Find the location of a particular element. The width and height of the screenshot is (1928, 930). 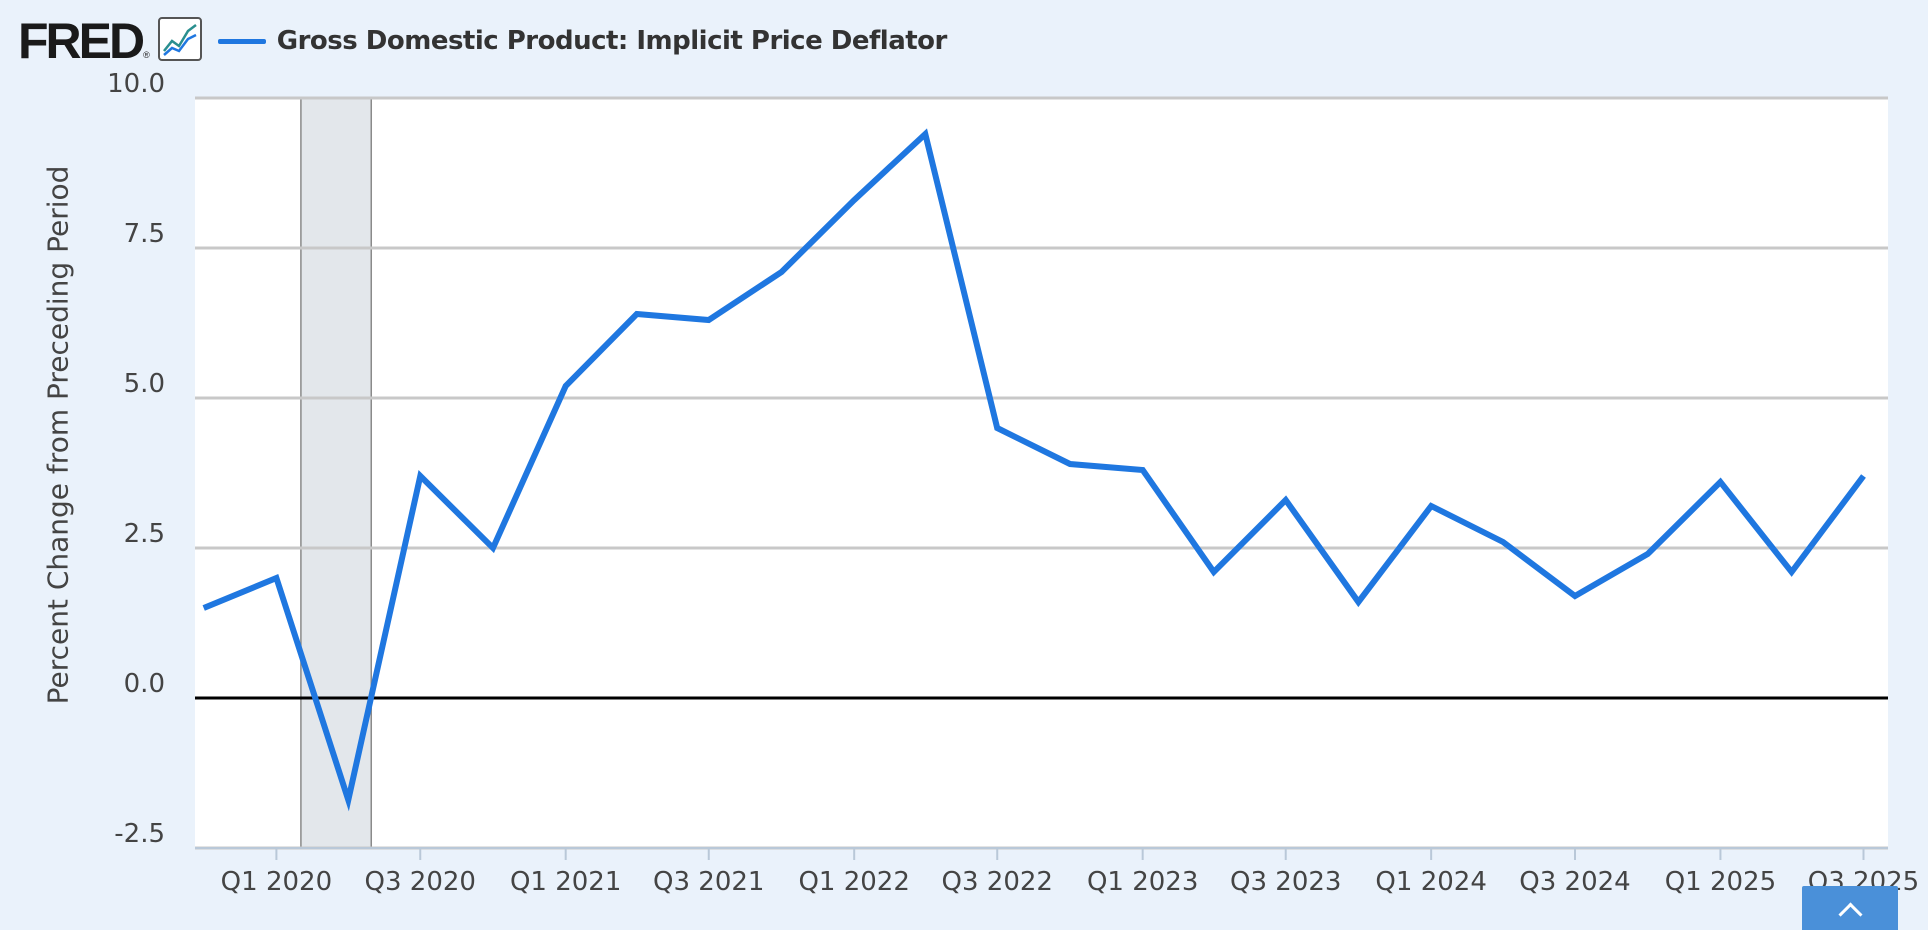

y-tick-label: 5.0 is located at coordinates (144, 384).